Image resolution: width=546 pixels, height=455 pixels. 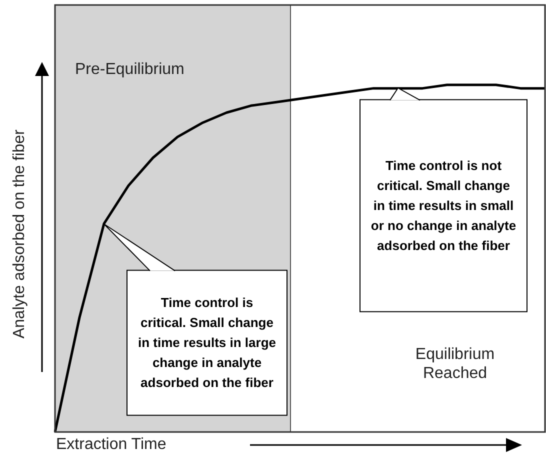 I want to click on annotation: Equilibrium Reached, so click(x=455, y=364).